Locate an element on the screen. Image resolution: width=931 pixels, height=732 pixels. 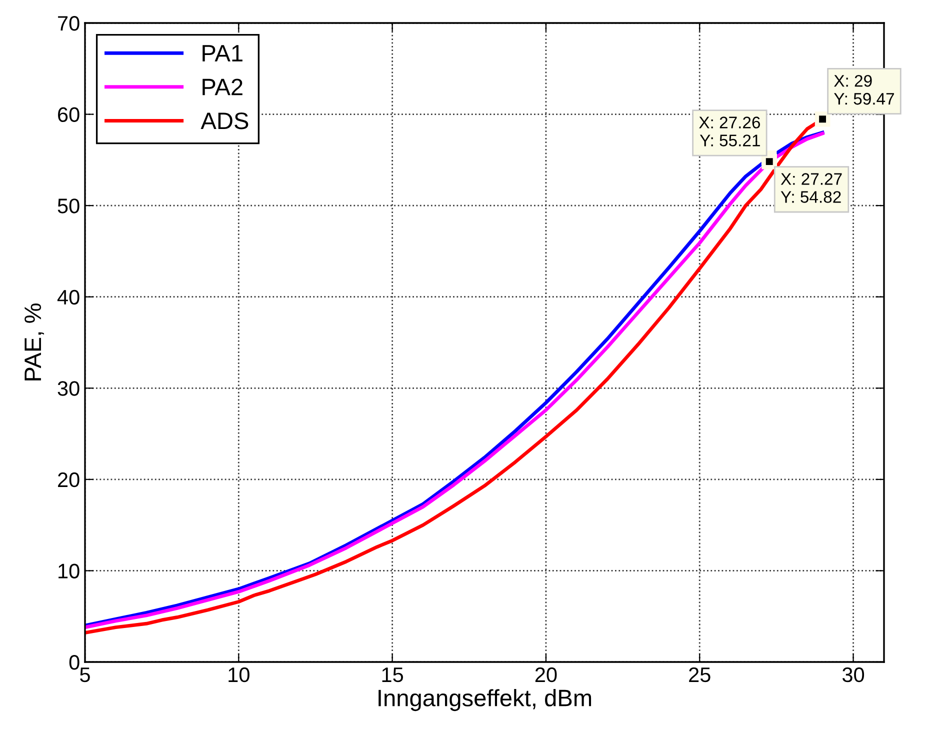
y-tick-label: 0 is located at coordinates (74, 662).